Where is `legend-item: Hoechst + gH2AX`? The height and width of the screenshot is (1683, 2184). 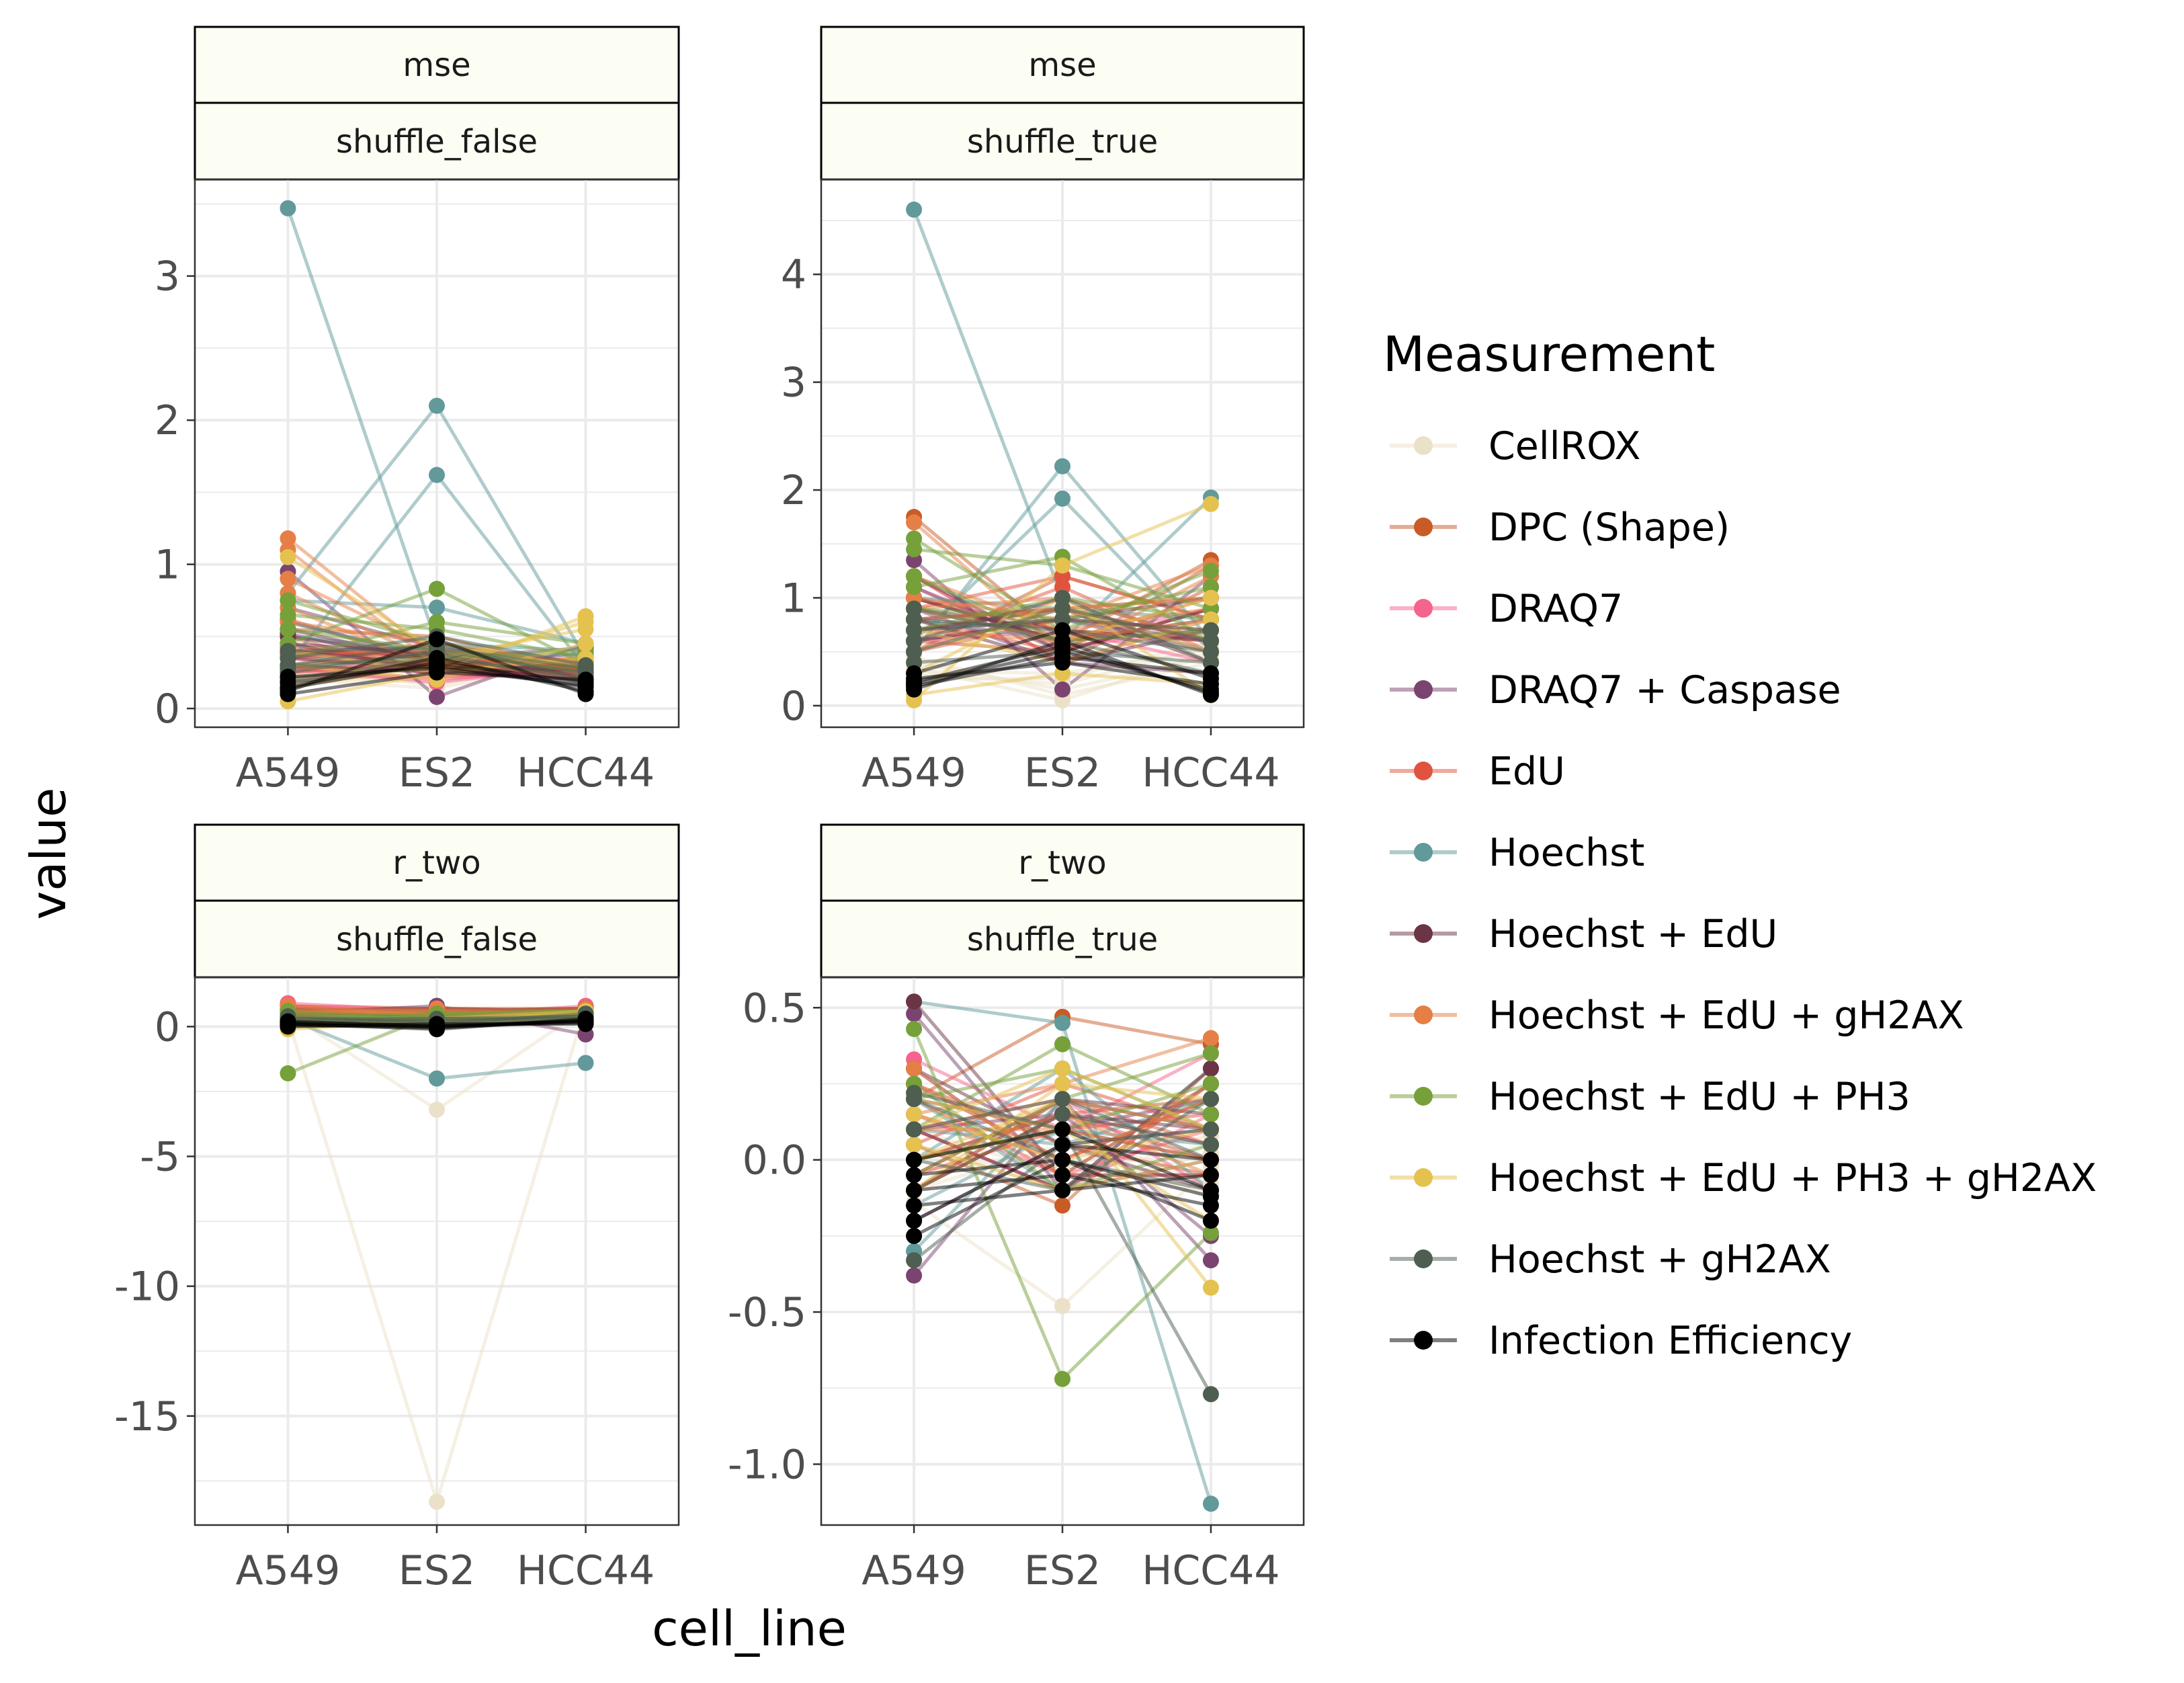
legend-item: Hoechst + gH2AX is located at coordinates (1611, 1259).